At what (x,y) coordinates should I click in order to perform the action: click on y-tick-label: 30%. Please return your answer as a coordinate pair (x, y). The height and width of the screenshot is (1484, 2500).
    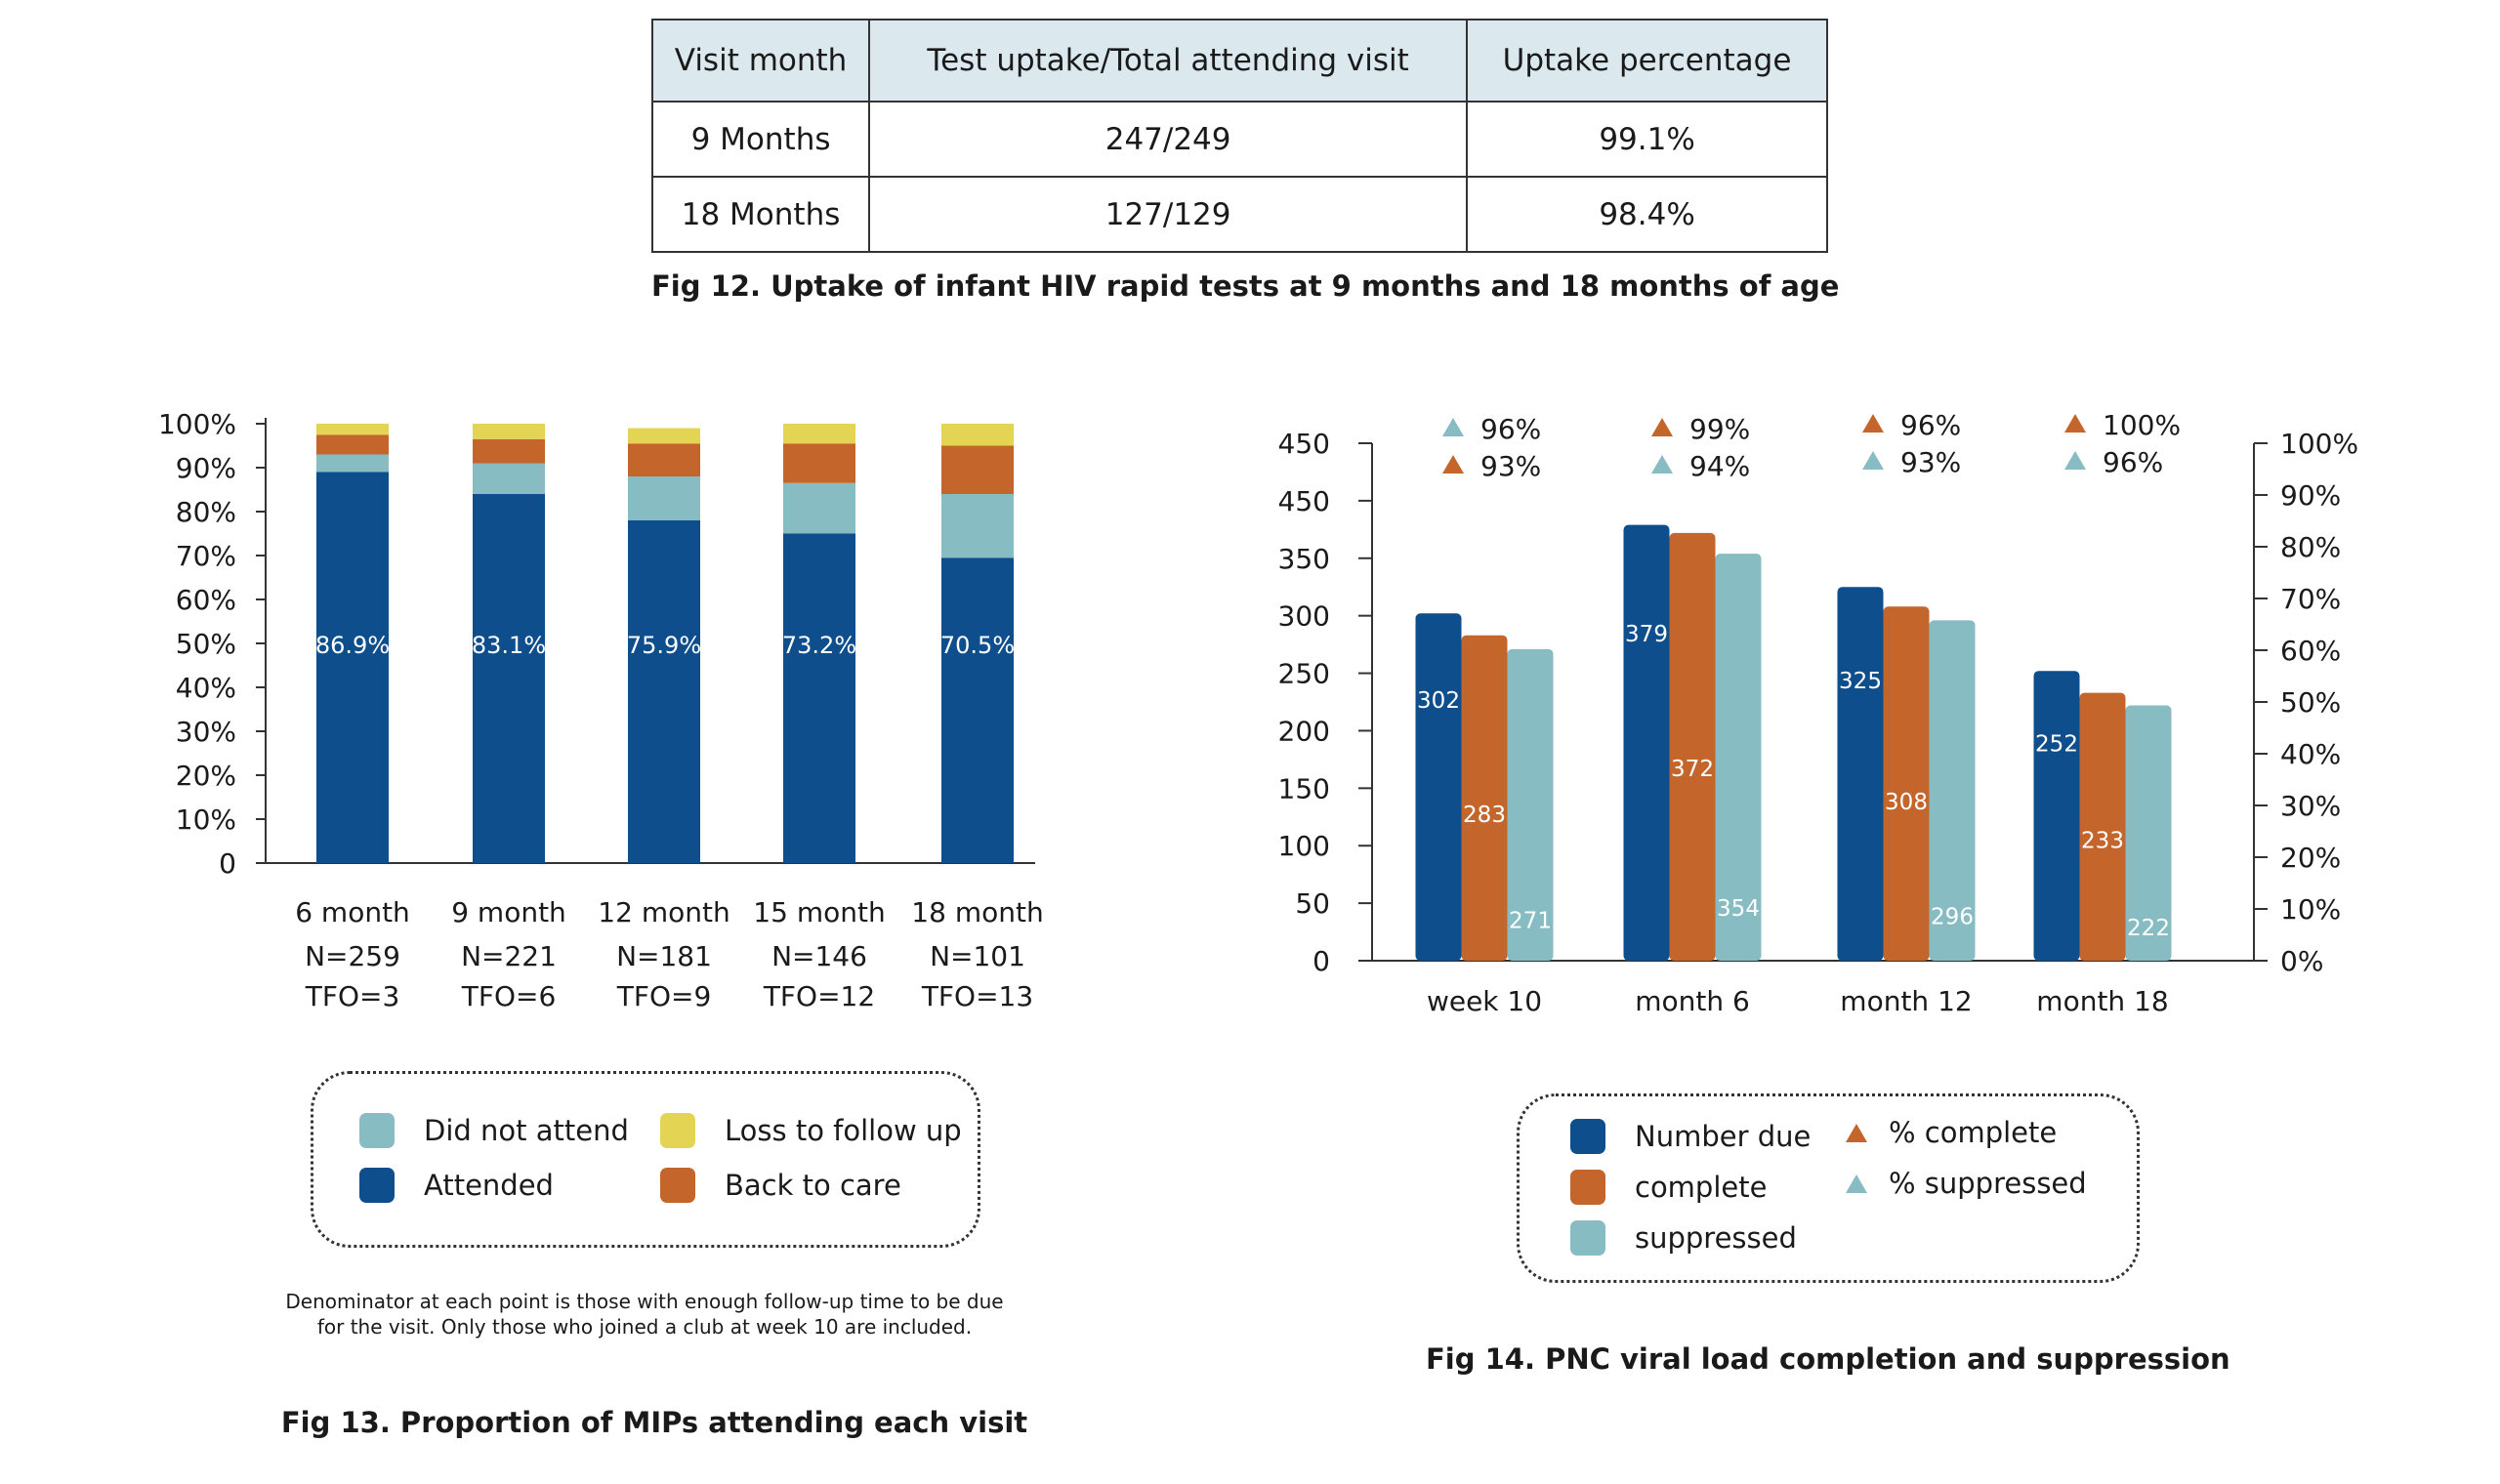
    Looking at the image, I should click on (206, 732).